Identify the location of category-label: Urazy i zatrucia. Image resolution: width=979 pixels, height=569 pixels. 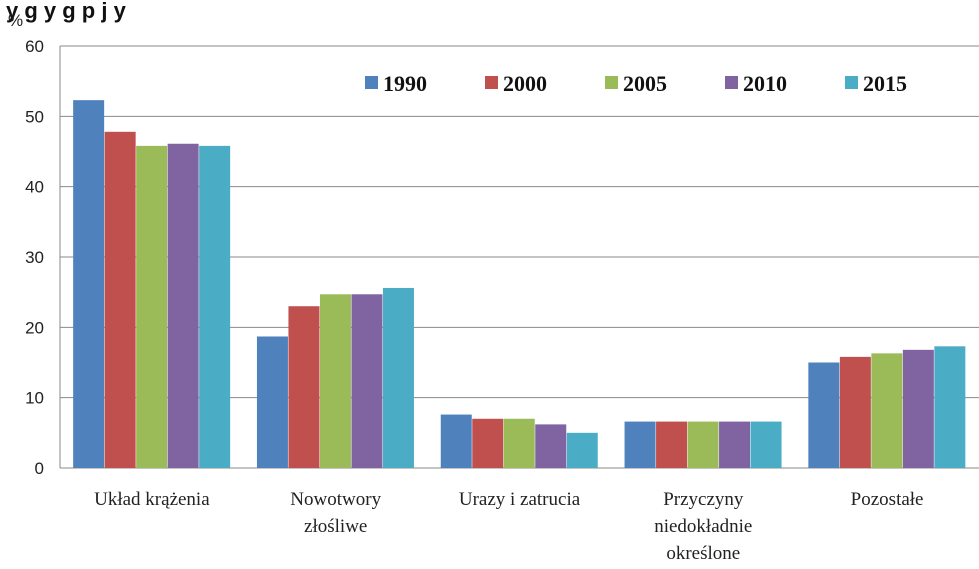
(520, 499).